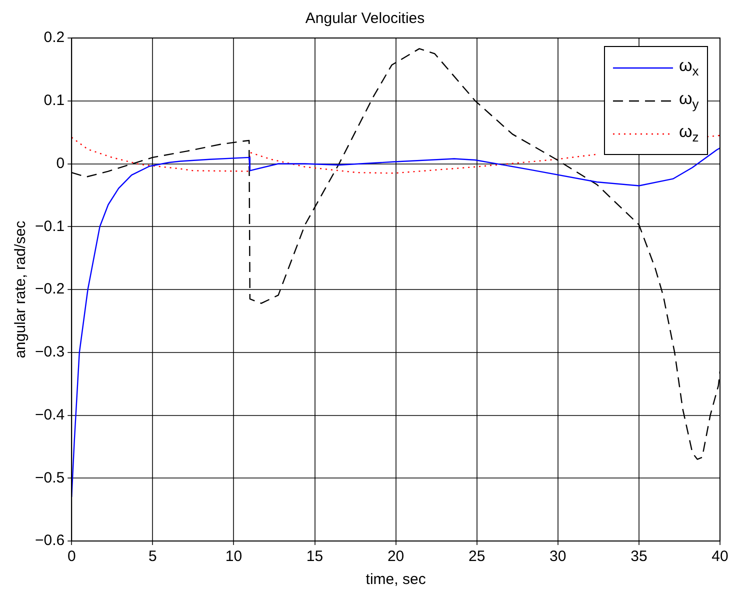 This screenshot has width=732, height=597. I want to click on y-tick-label: −0.3, so click(49, 352).